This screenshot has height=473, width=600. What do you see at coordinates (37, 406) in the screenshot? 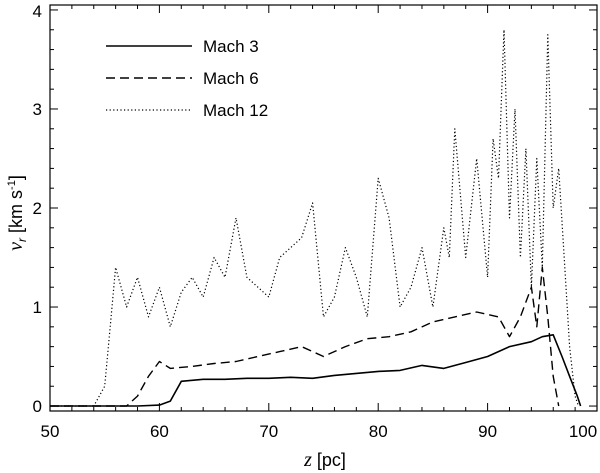
I see `y-tick-label: 0` at bounding box center [37, 406].